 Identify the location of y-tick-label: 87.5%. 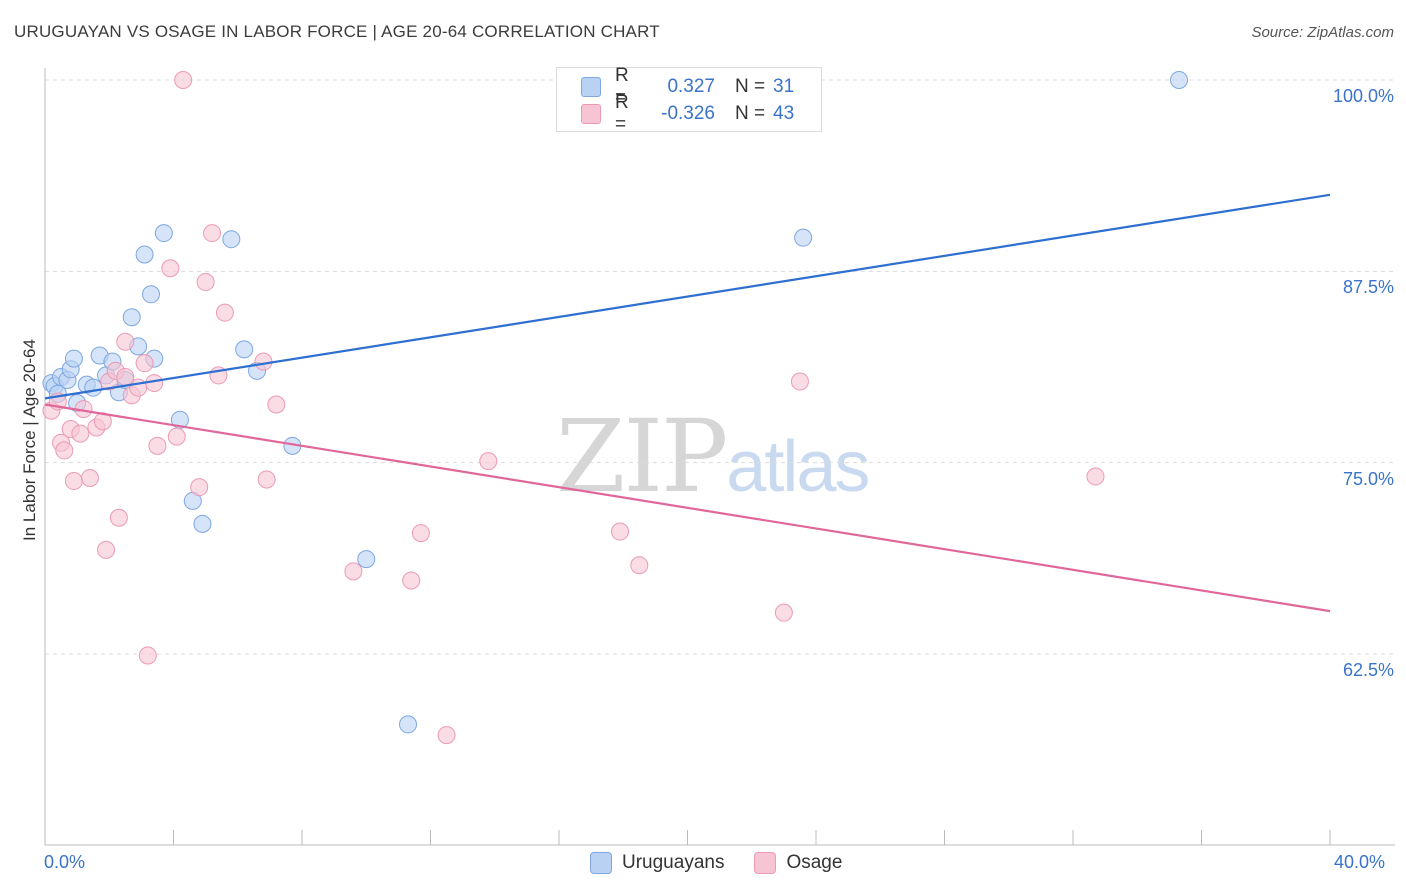
(1368, 287).